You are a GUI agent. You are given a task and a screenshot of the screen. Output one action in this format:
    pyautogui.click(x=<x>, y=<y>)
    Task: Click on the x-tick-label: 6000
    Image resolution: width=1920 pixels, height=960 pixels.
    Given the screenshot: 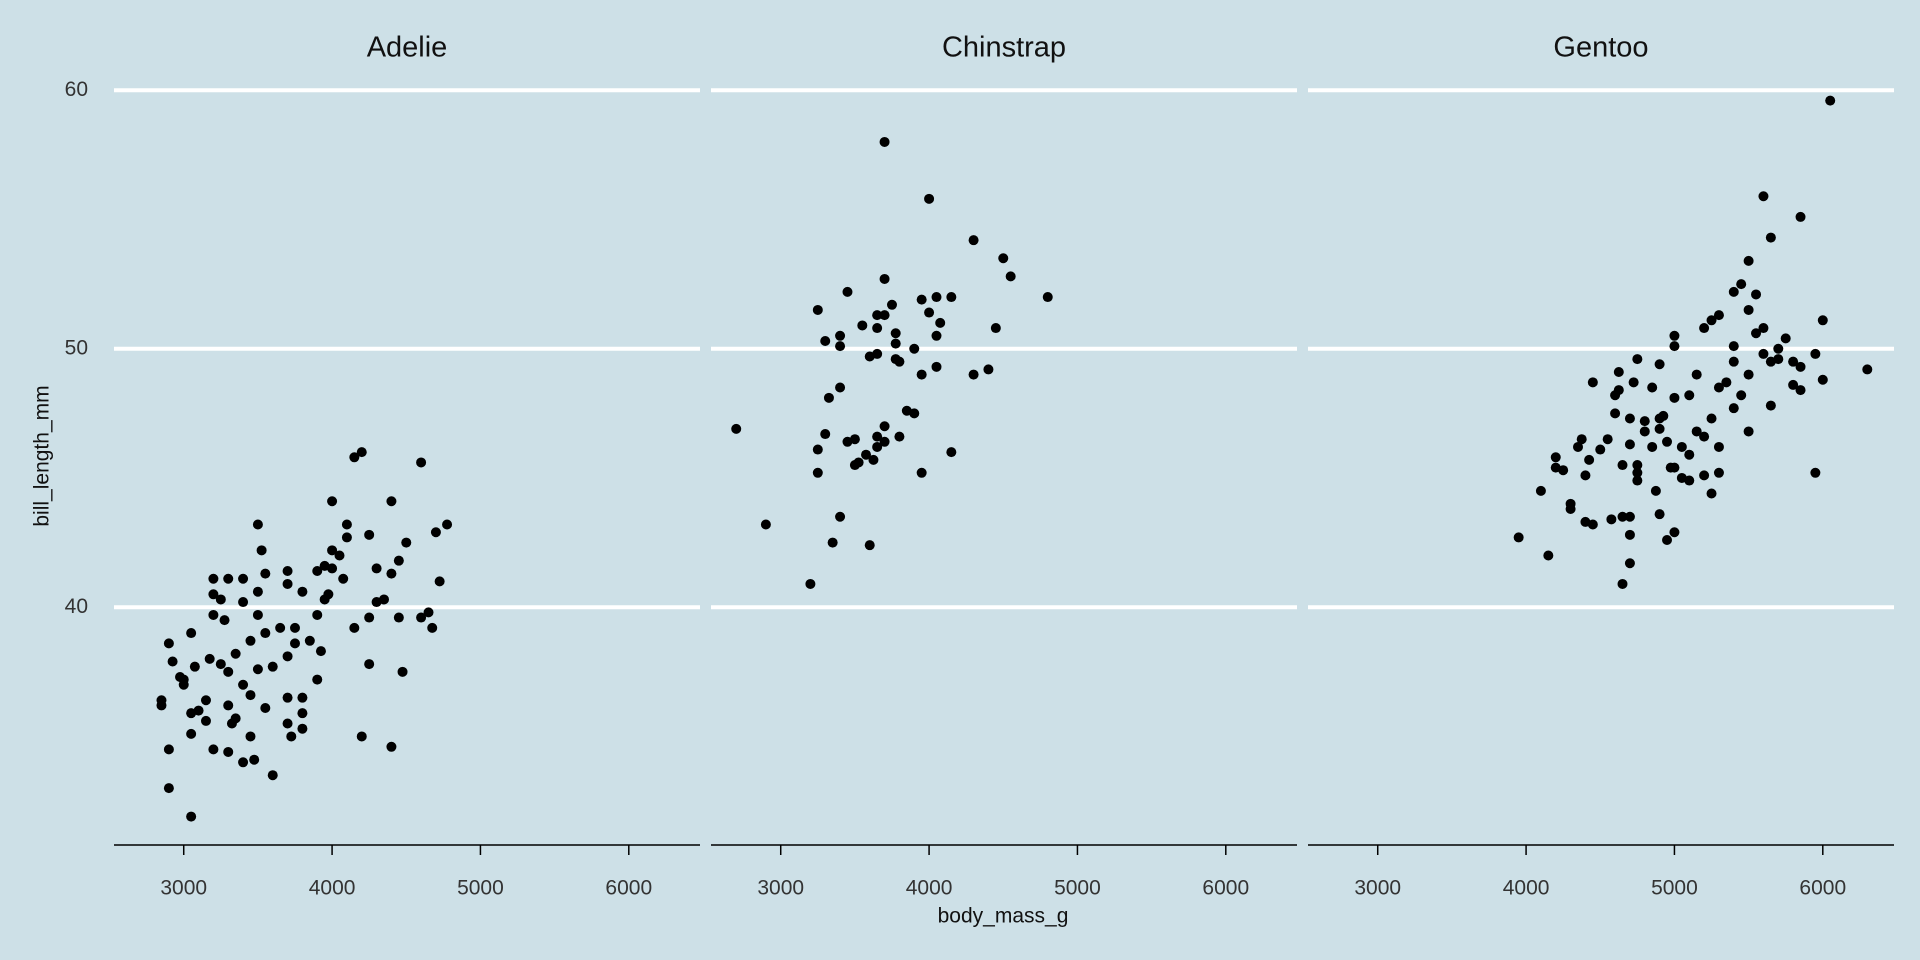 What is the action you would take?
    pyautogui.click(x=1225, y=888)
    